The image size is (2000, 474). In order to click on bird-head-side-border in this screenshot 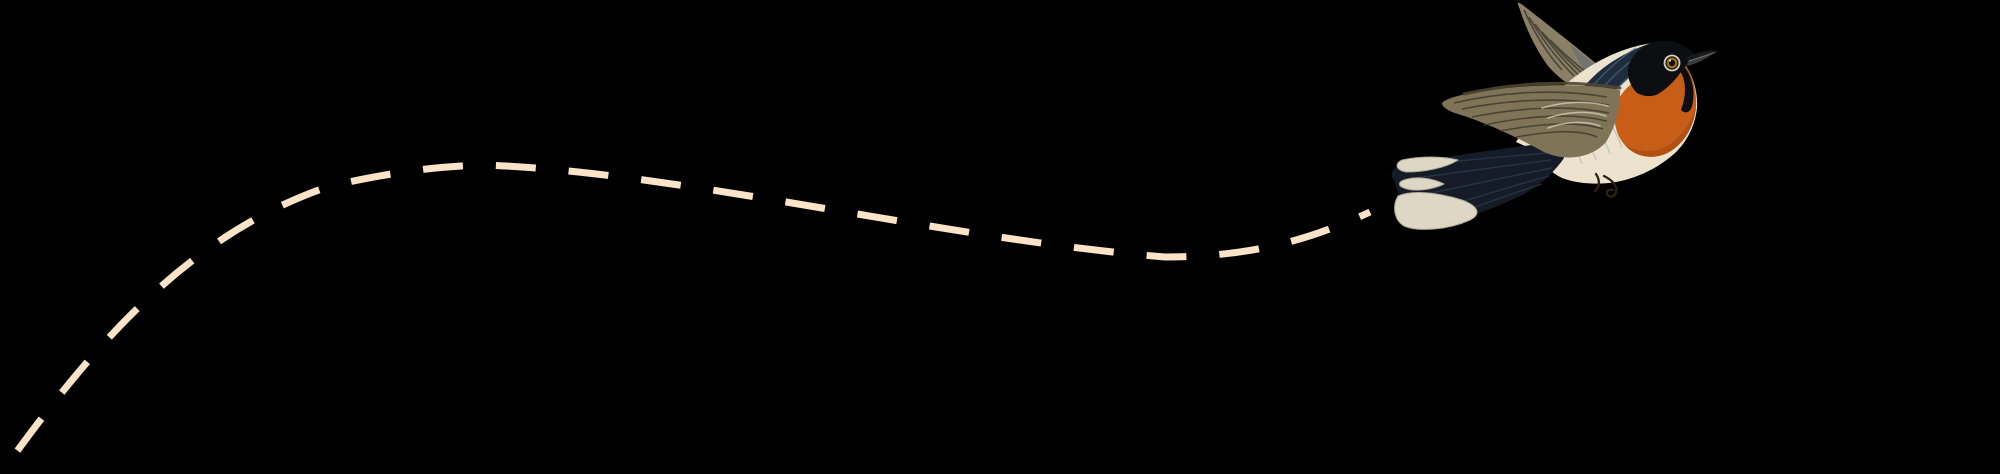, I will do `click(1686, 89)`.